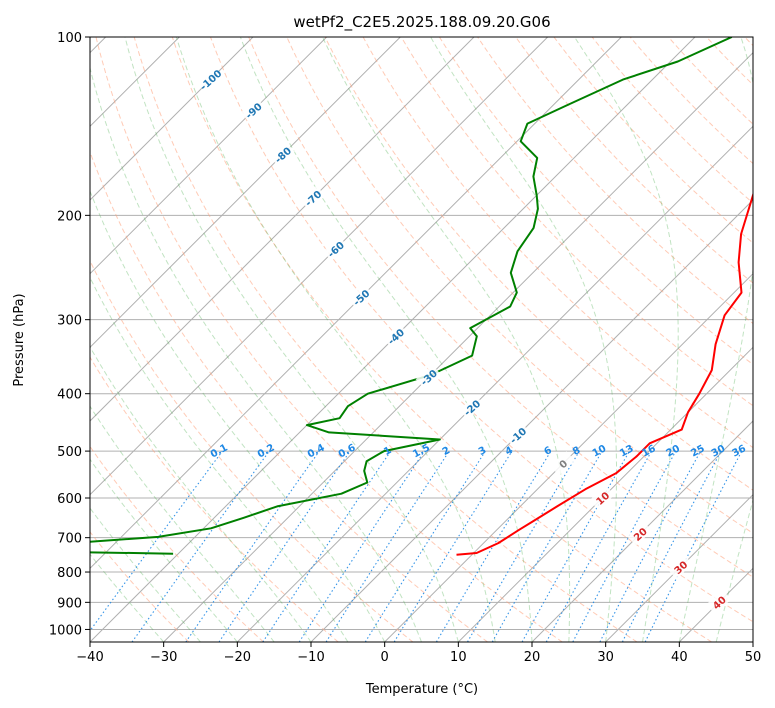 This screenshot has height=708, width=775. I want to click on y-axis-ticks: 100 200 300 400 500 600 700 800 900 1000, so click(69, 334).